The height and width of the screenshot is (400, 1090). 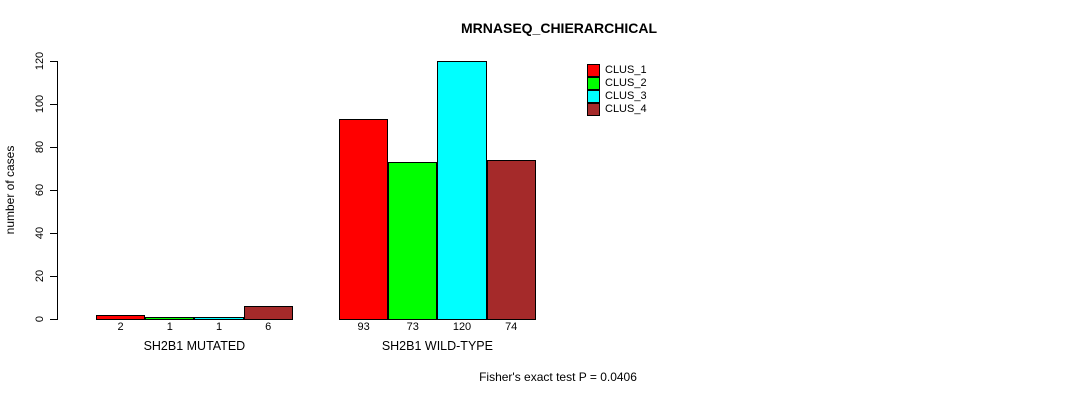 What do you see at coordinates (219, 318) in the screenshot?
I see `bar-clus_3-mutated` at bounding box center [219, 318].